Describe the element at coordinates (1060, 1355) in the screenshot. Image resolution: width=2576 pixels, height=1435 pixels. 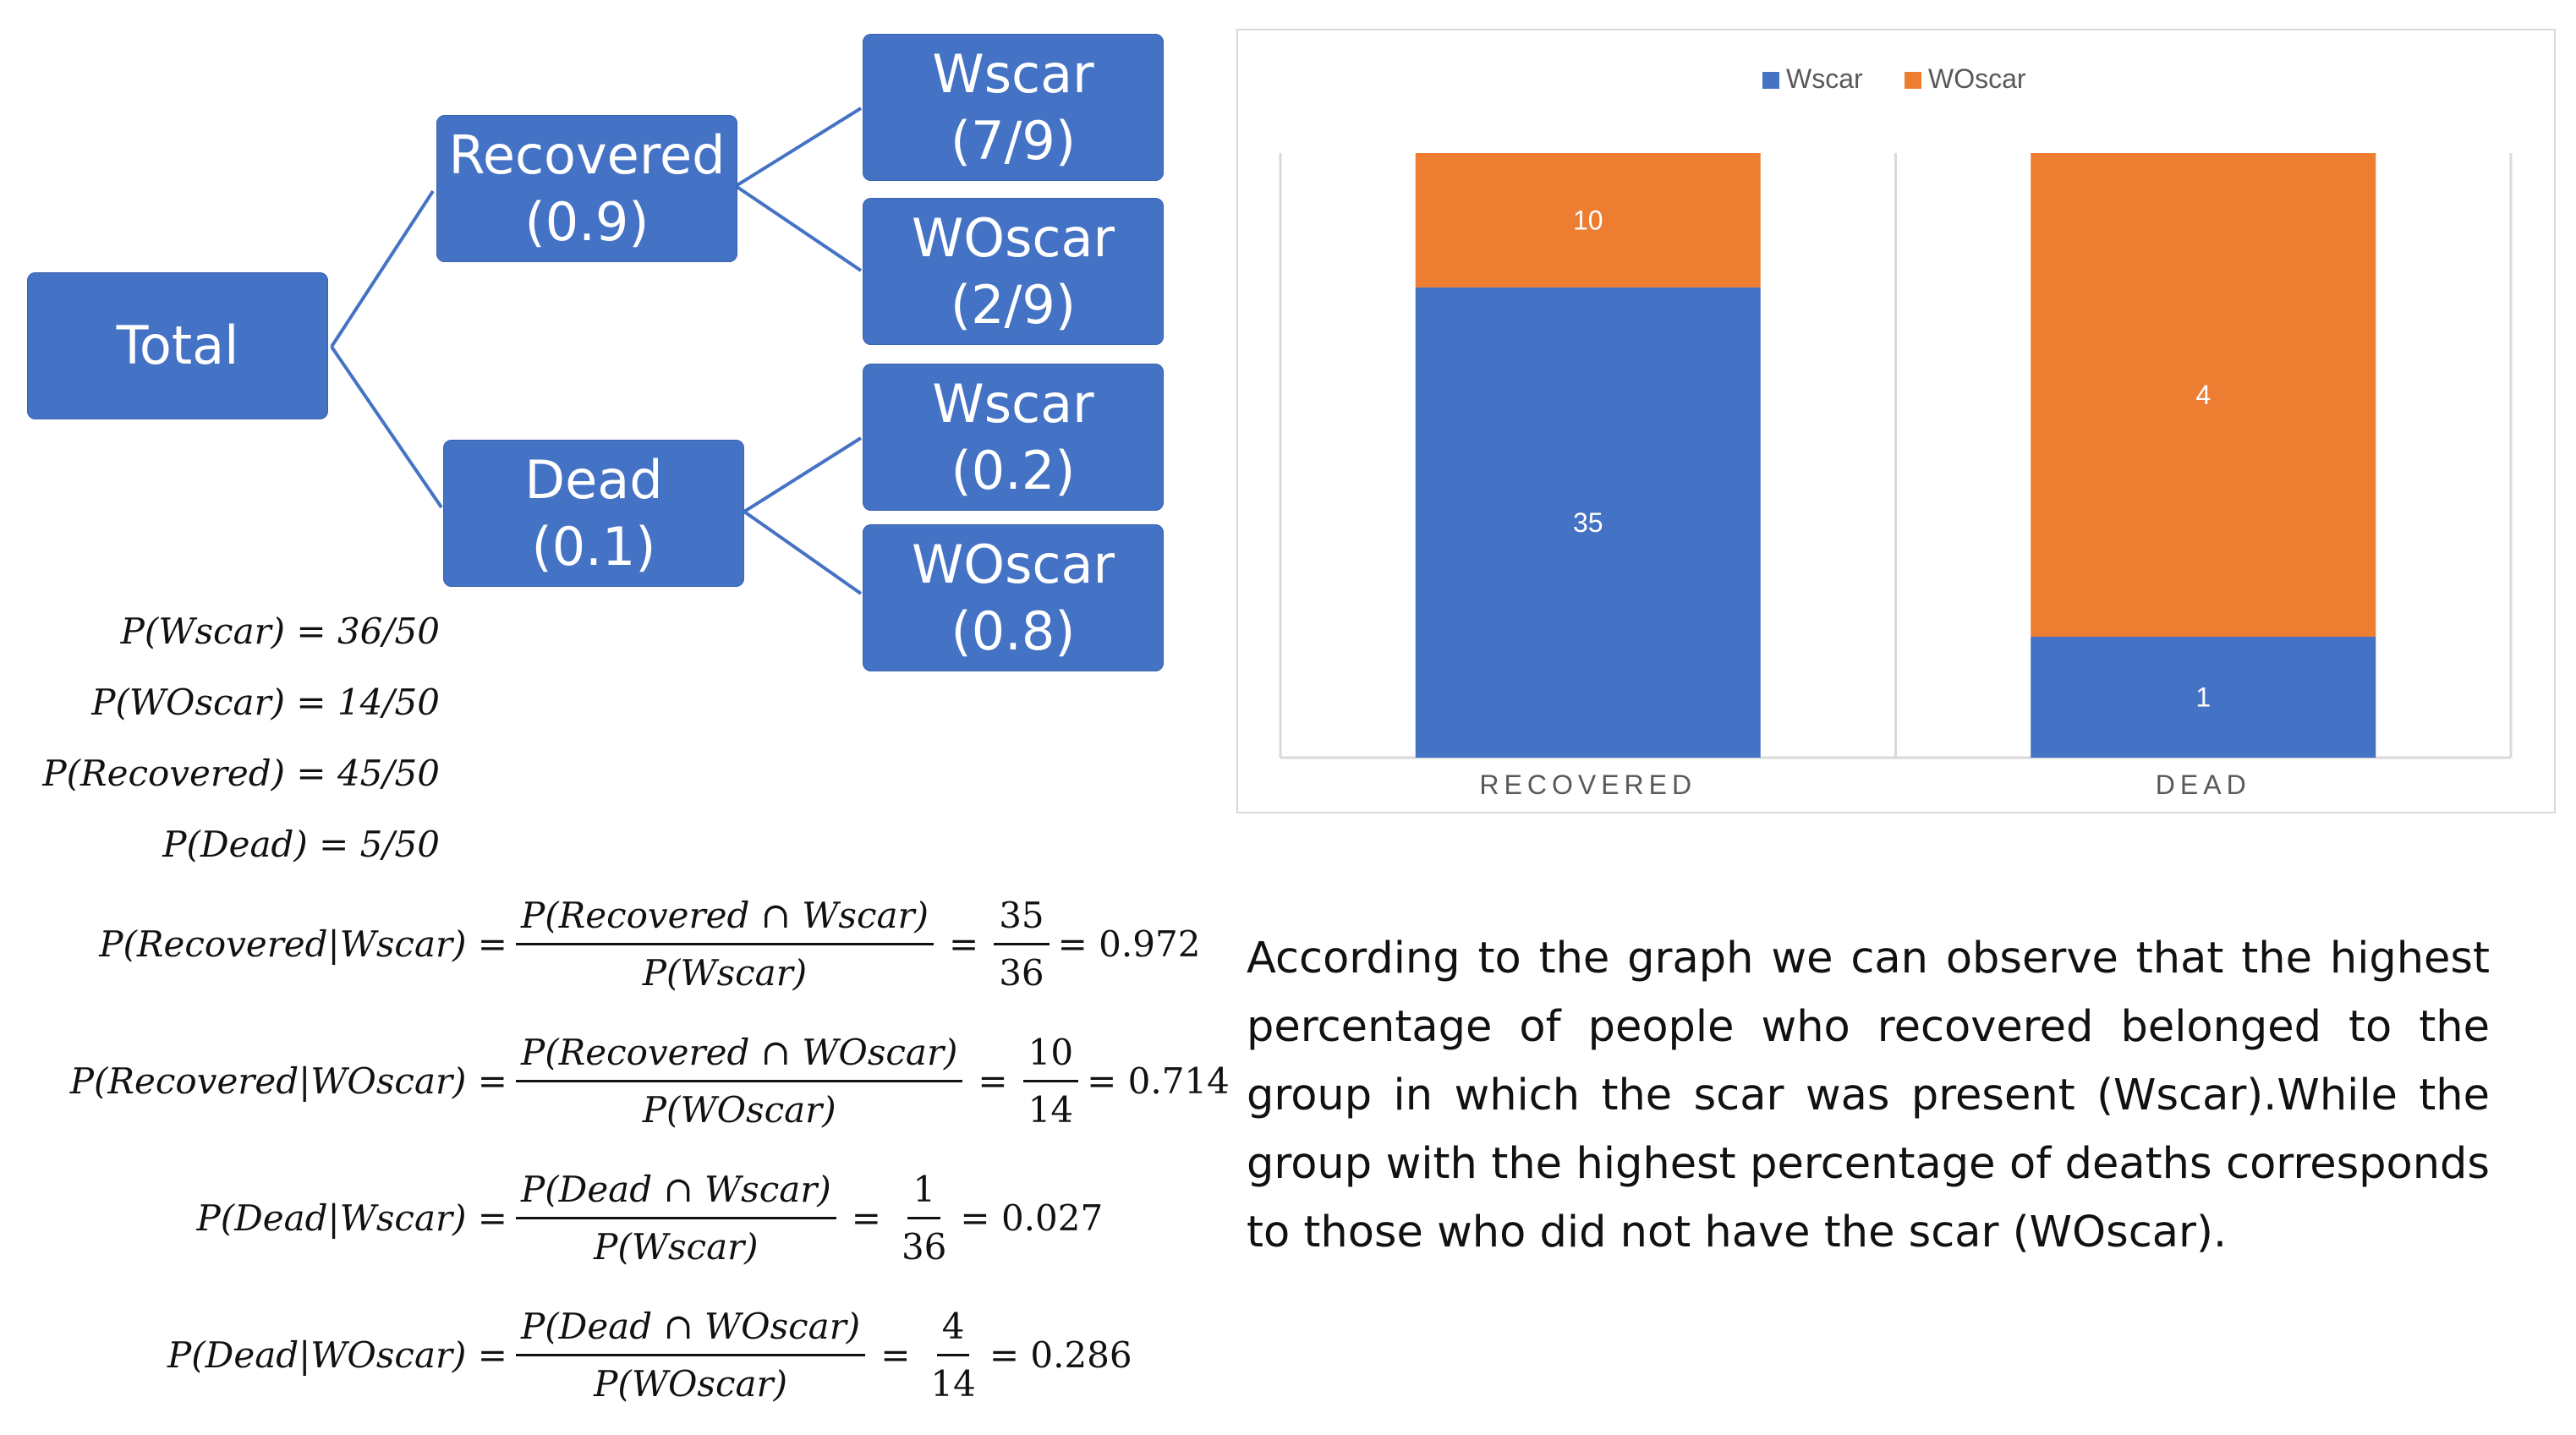
I see `conditional-result: = 0.286` at that location.